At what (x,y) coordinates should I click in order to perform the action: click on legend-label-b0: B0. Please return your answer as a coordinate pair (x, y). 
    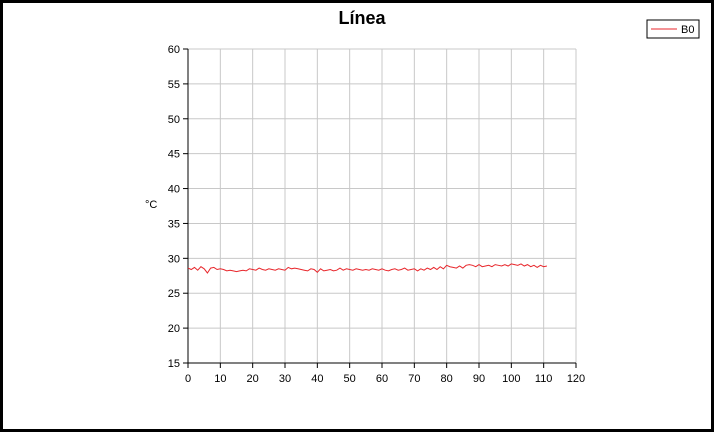
    Looking at the image, I should click on (687, 30).